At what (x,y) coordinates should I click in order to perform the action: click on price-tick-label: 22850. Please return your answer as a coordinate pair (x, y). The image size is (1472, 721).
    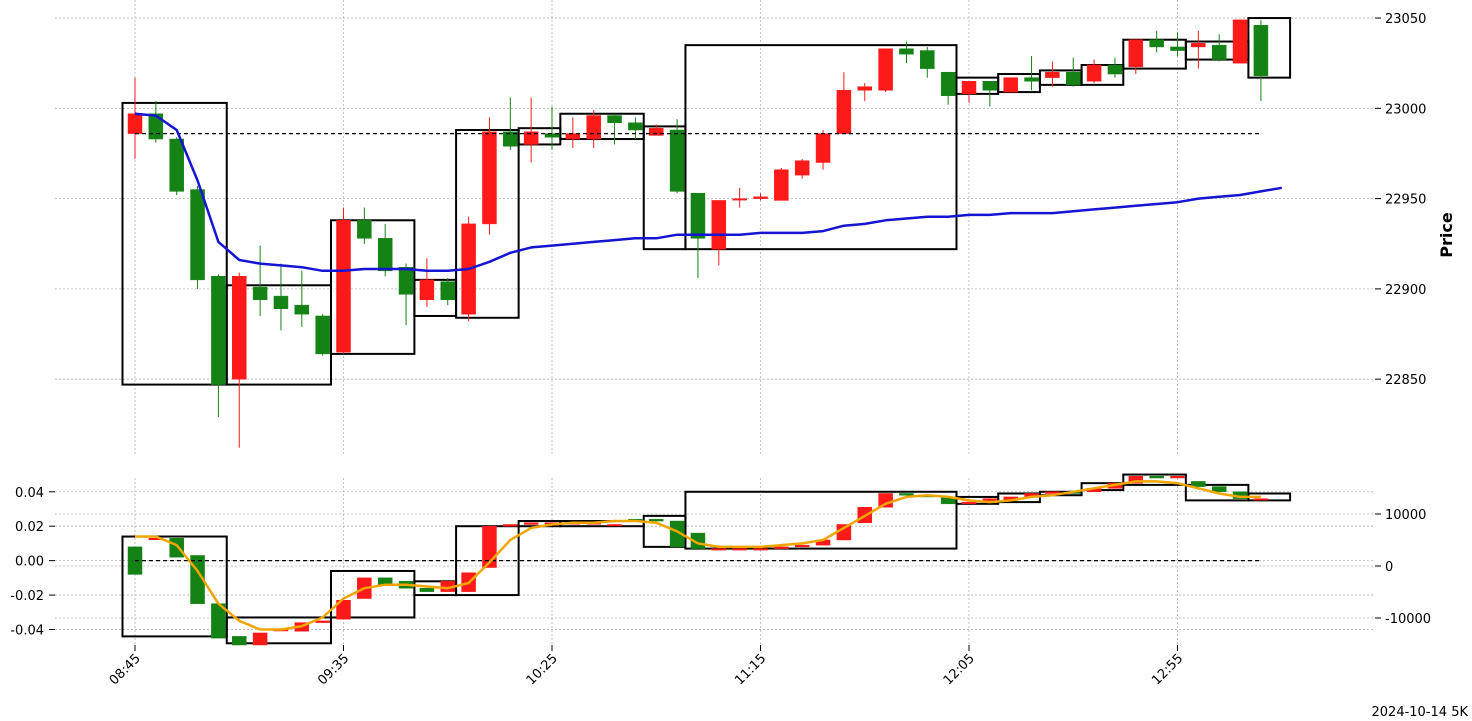
    Looking at the image, I should click on (1405, 380).